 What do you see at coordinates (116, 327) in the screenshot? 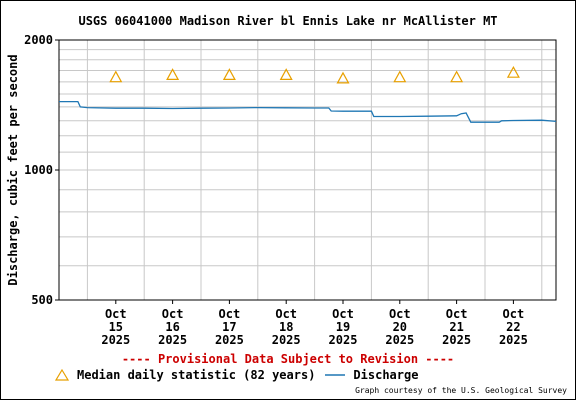
I see `x-tick-label: 15` at bounding box center [116, 327].